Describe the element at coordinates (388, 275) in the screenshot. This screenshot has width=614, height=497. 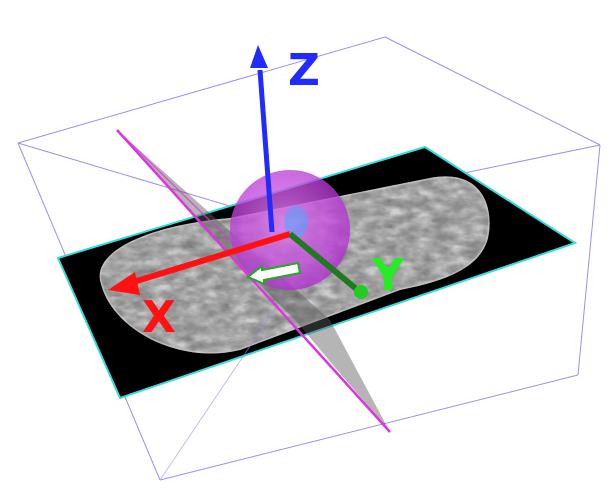
I see `y-axis-label: Y` at that location.